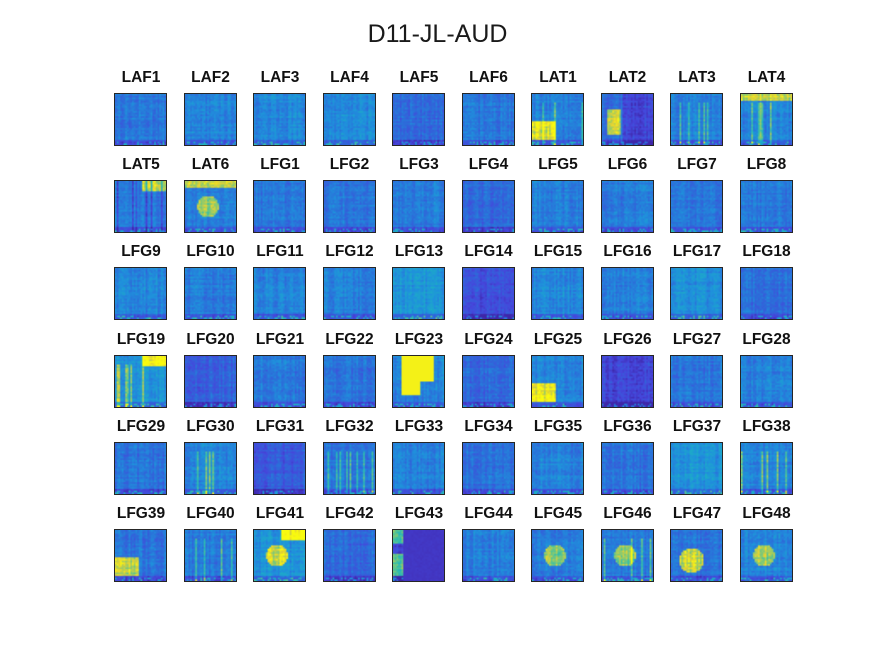 This screenshot has height=656, width=875. I want to click on heatmap-laf4, so click(349, 119).